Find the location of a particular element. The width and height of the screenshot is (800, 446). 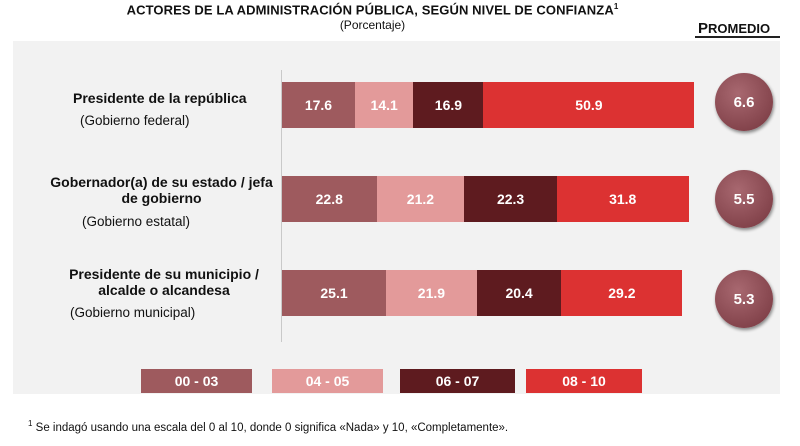

legend-item-06-07: 06 - 07 is located at coordinates (457, 381).